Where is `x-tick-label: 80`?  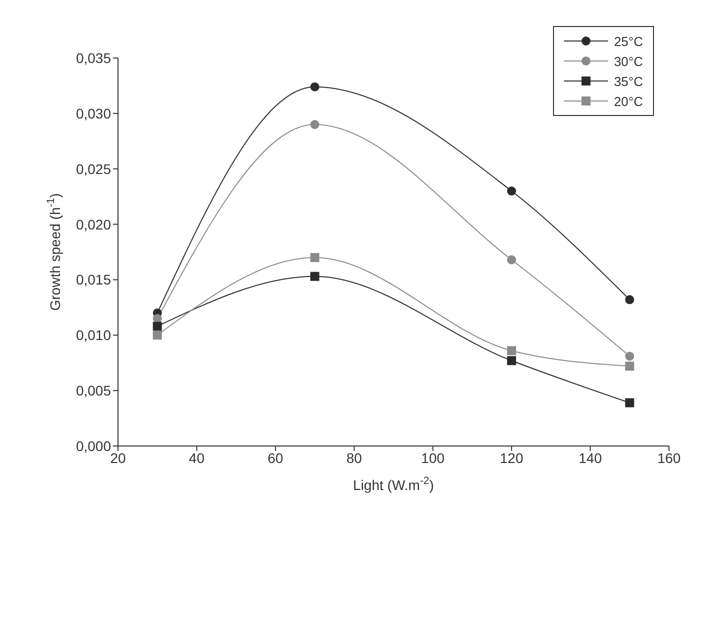 x-tick-label: 80 is located at coordinates (354, 458).